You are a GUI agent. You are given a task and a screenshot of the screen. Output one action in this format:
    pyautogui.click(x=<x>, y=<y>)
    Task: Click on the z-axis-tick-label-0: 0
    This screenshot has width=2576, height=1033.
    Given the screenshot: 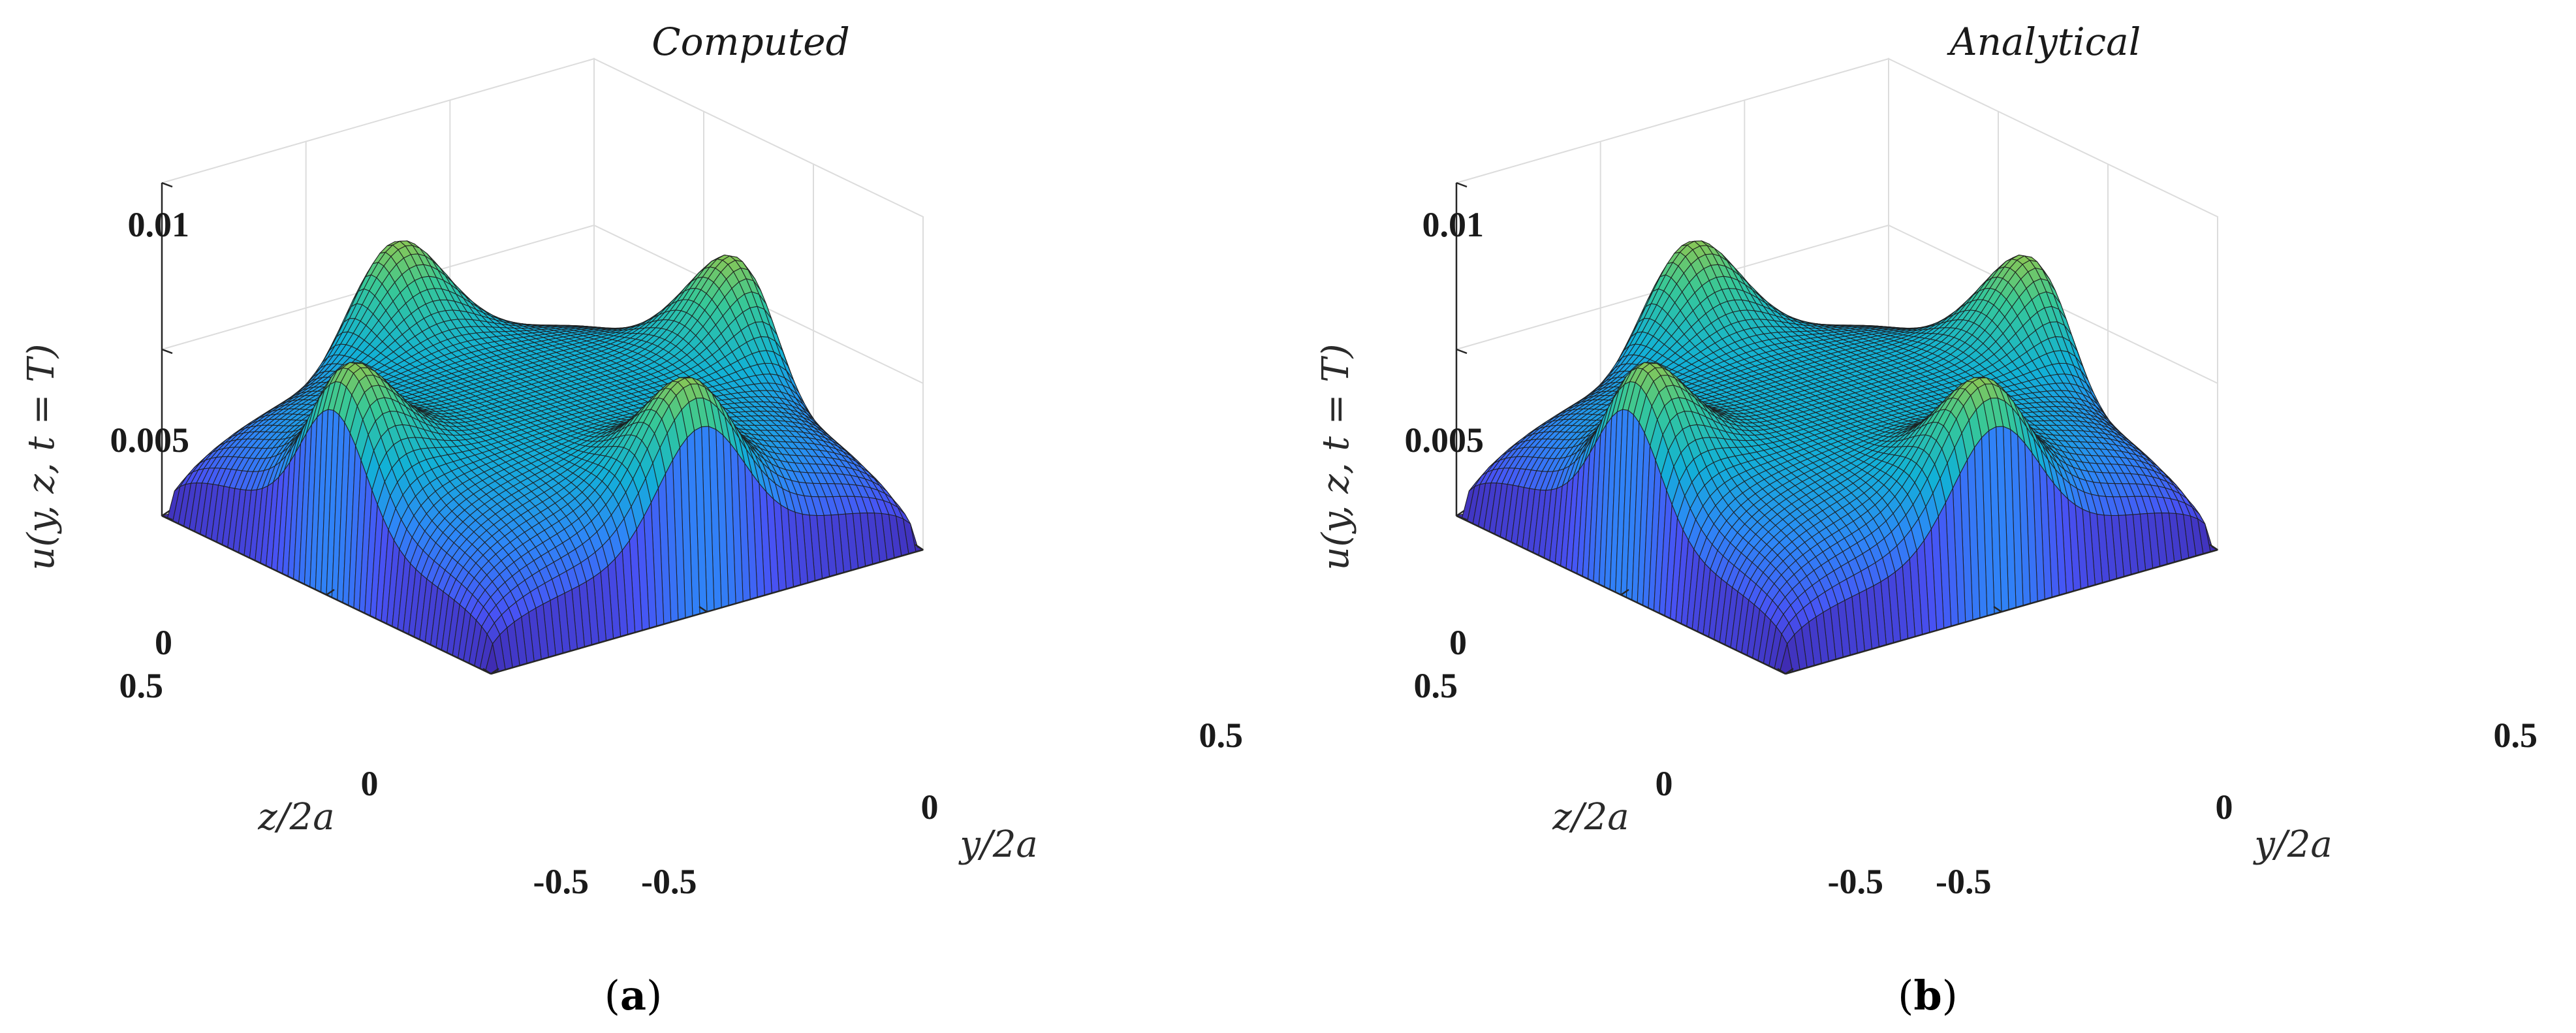 What is the action you would take?
    pyautogui.click(x=370, y=783)
    